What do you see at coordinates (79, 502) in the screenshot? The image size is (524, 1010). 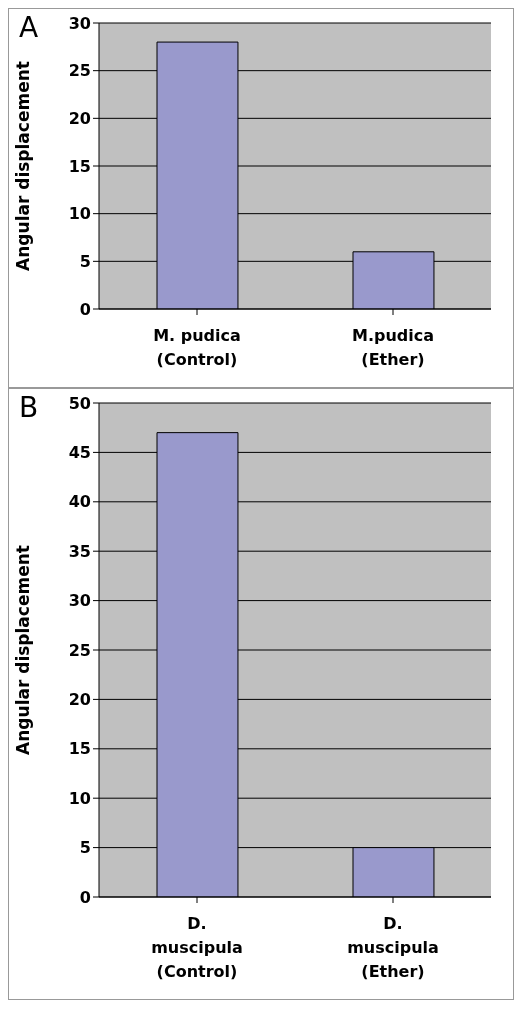 I see `y-tick-label: 40` at bounding box center [79, 502].